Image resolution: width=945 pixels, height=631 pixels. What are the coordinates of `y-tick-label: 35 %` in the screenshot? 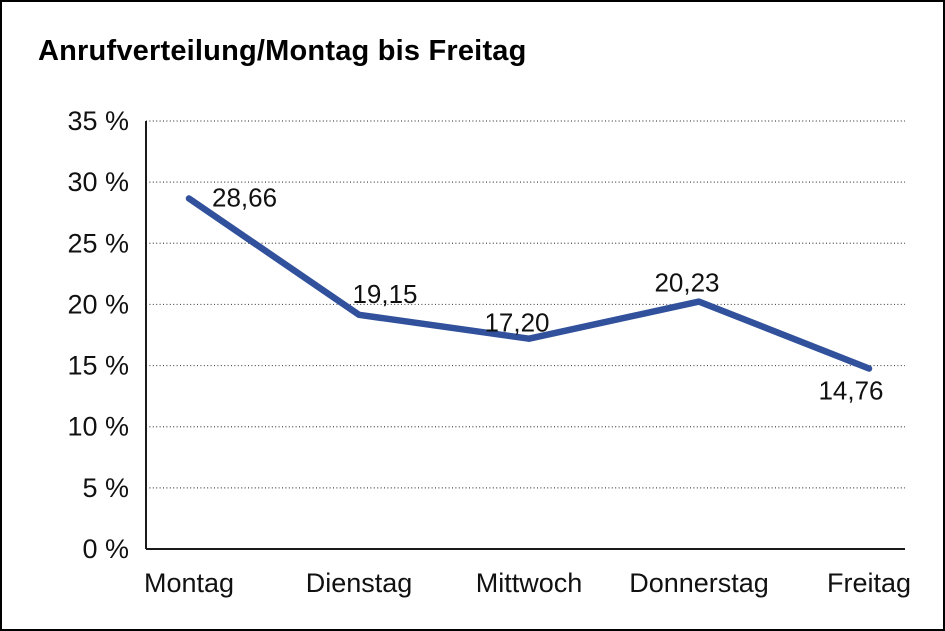 It's located at (98, 121).